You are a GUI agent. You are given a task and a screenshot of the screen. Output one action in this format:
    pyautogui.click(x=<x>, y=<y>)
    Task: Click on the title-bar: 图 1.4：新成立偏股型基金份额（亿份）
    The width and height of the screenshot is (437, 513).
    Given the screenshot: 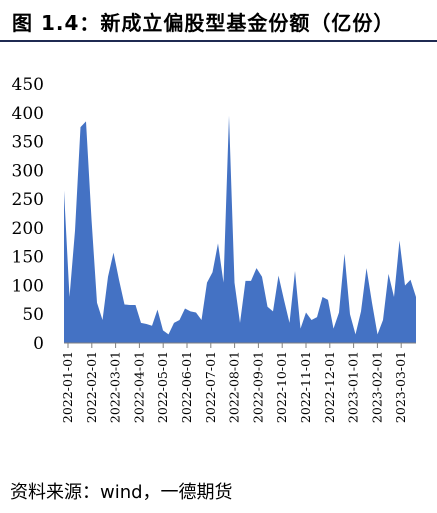 What is the action you would take?
    pyautogui.click(x=218, y=21)
    